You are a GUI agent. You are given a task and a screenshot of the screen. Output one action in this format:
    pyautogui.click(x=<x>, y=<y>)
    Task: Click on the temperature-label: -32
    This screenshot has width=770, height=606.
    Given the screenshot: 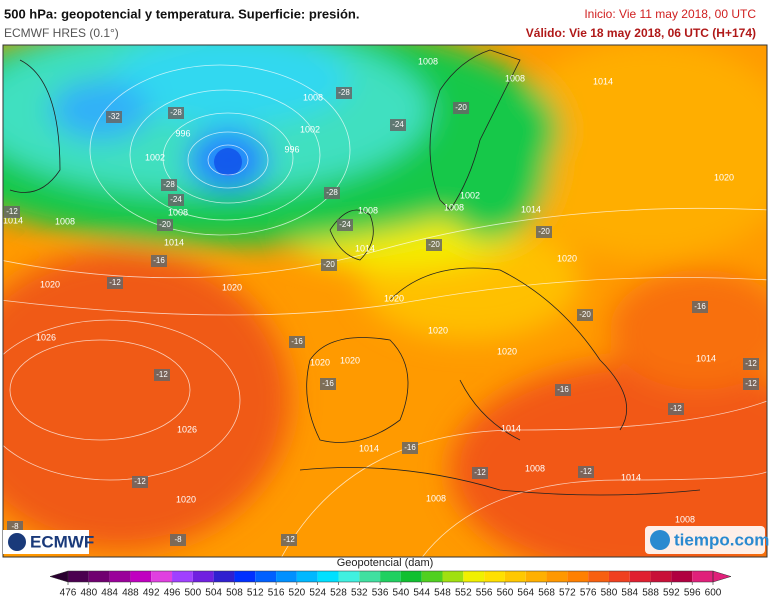 What is the action you would take?
    pyautogui.click(x=114, y=116)
    